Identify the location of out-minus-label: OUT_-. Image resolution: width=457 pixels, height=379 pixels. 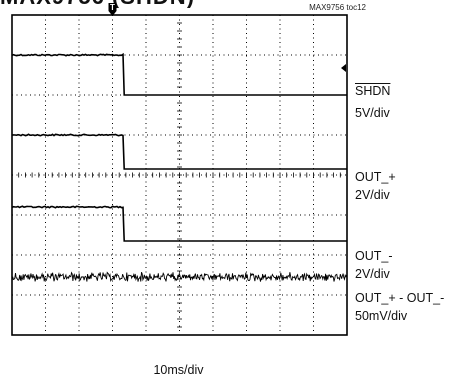
(374, 256).